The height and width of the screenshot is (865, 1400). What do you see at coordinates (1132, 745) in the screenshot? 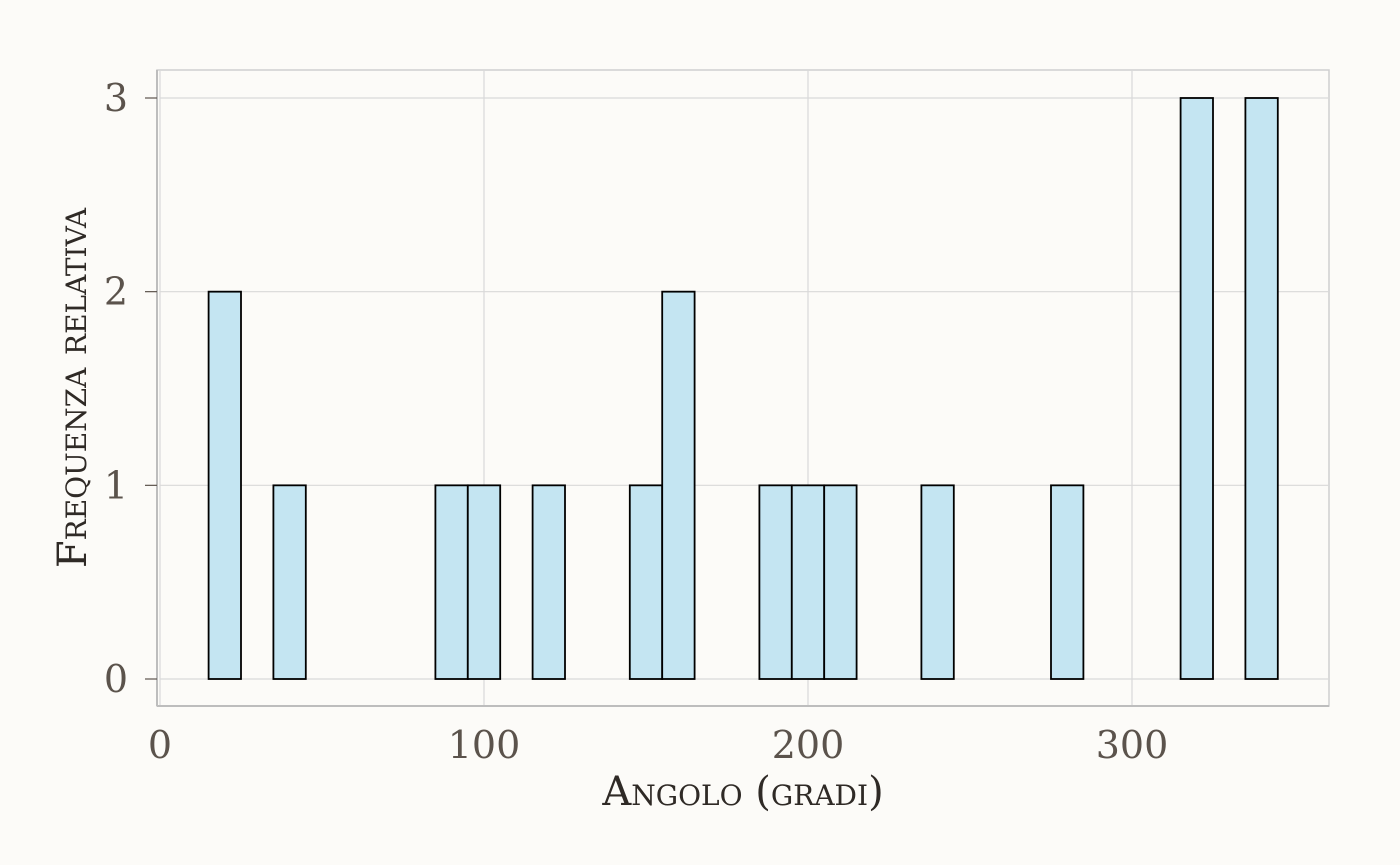
I see `x-tick-label: 300` at bounding box center [1132, 745].